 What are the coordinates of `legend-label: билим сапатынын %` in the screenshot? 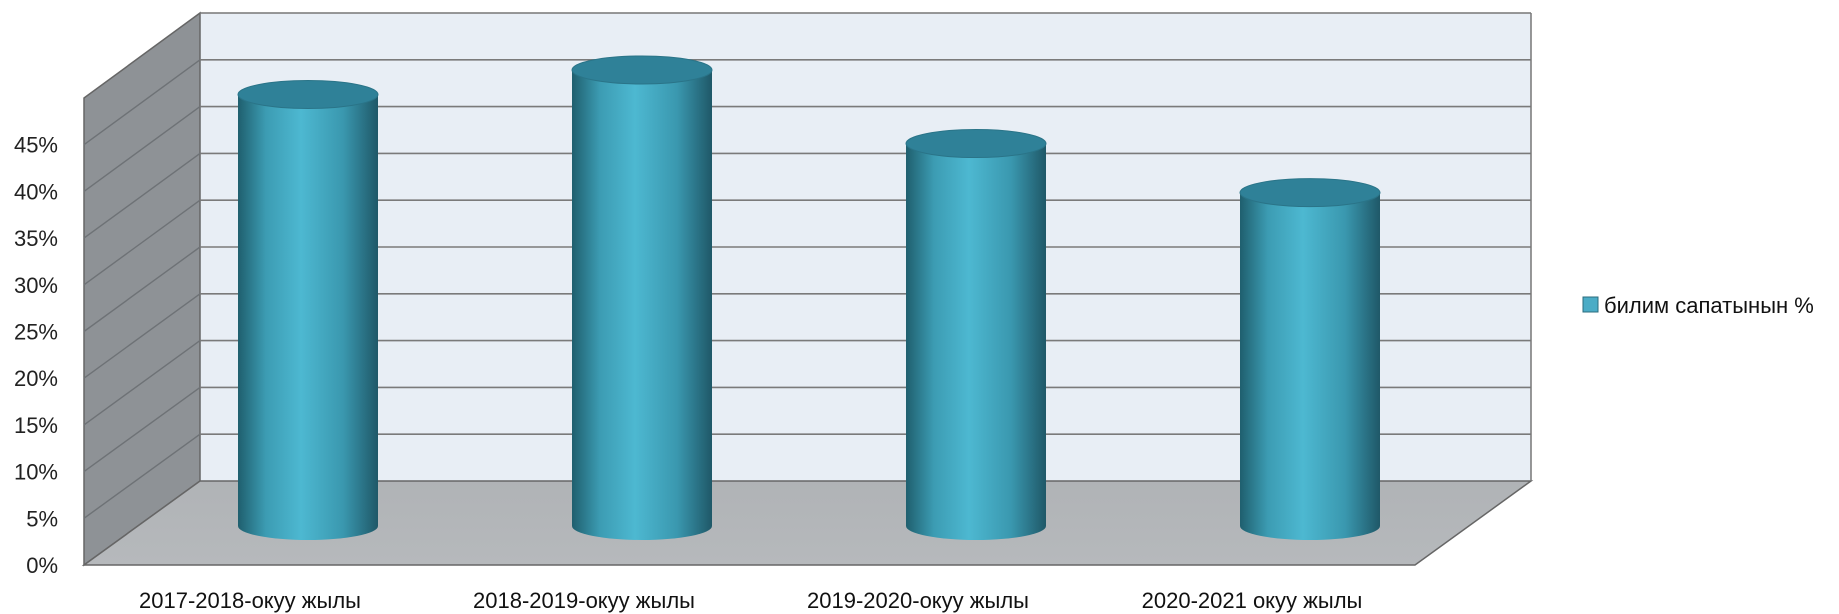 It's located at (1709, 305).